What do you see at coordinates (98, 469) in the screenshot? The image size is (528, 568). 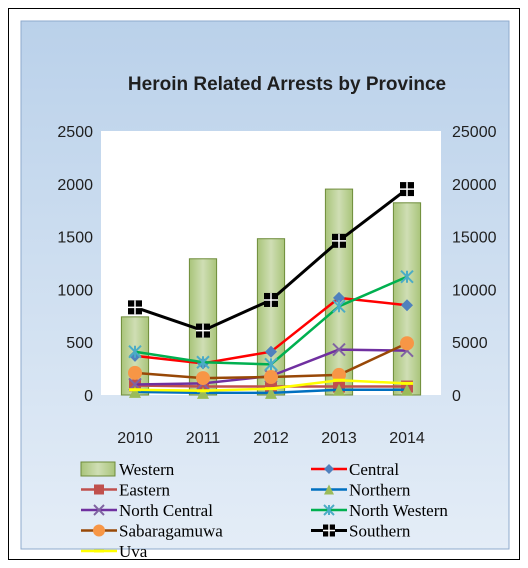 I see `legend-swatch` at bounding box center [98, 469].